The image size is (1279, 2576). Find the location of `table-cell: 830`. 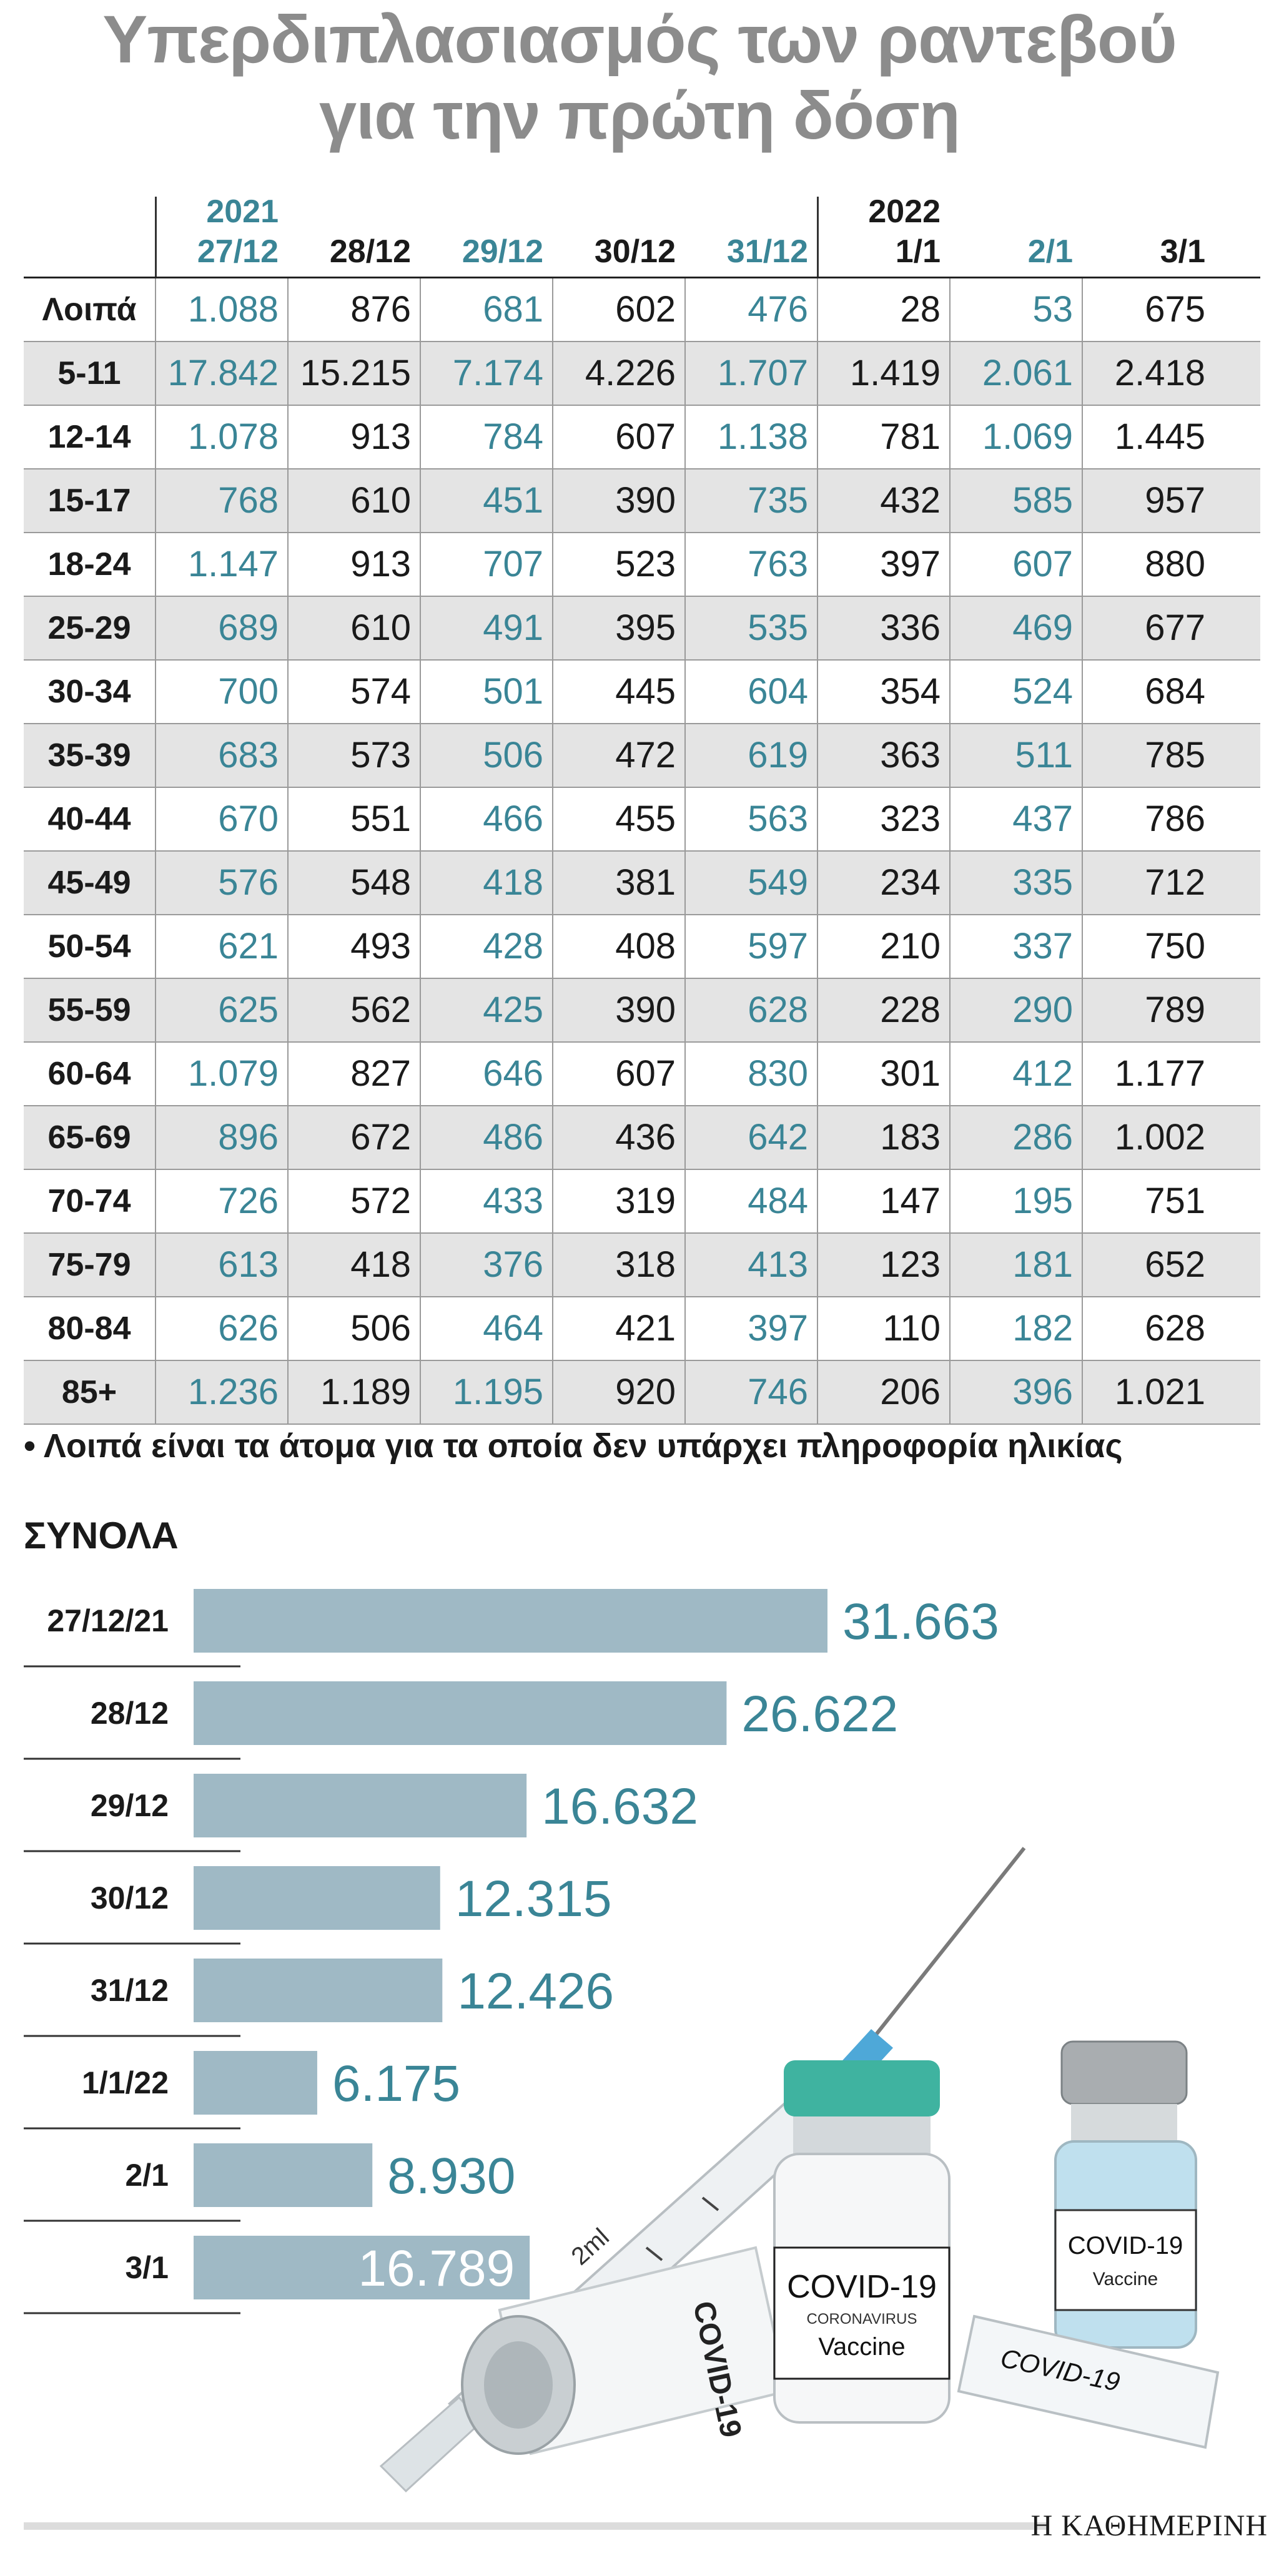

table-cell: 830 is located at coordinates (750, 1074).